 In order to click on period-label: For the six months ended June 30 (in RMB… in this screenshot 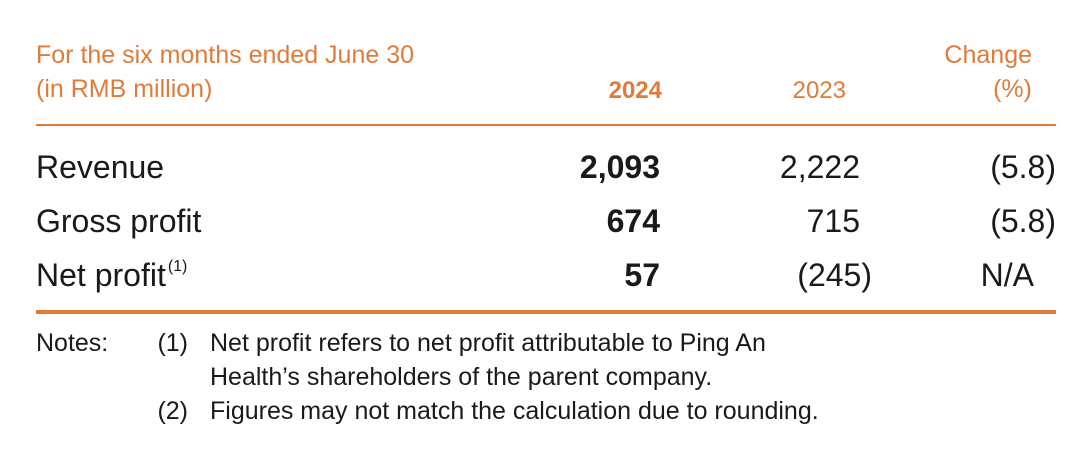, I will do `click(225, 72)`.